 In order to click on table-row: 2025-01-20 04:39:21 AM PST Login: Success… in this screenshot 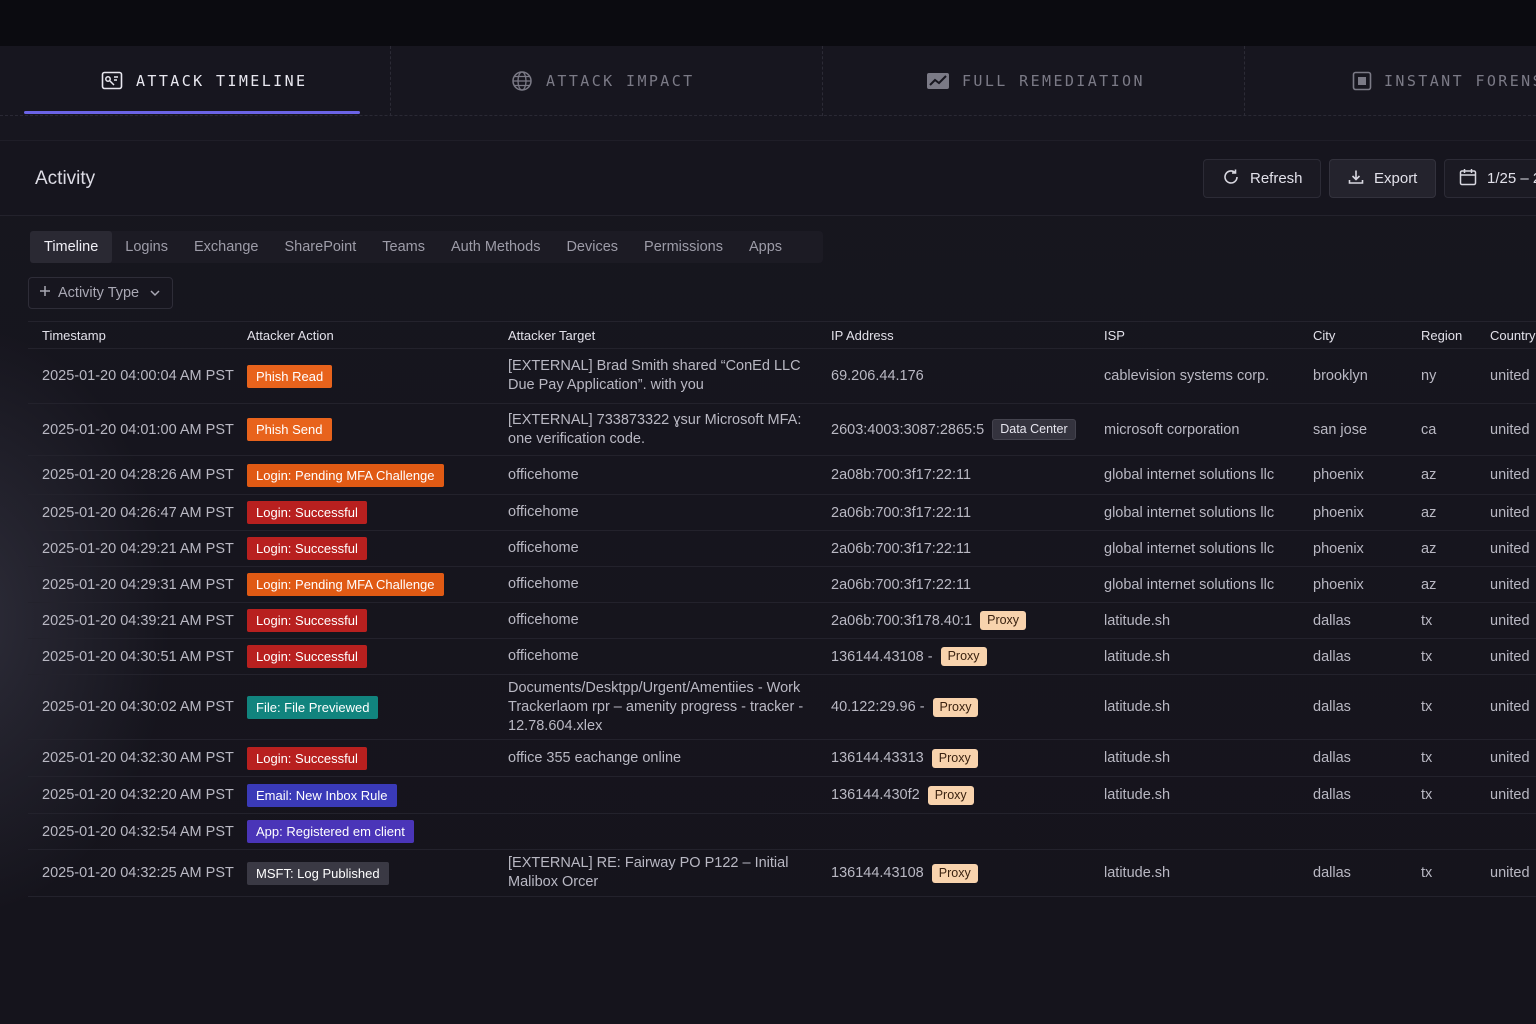, I will do `click(782, 621)`.